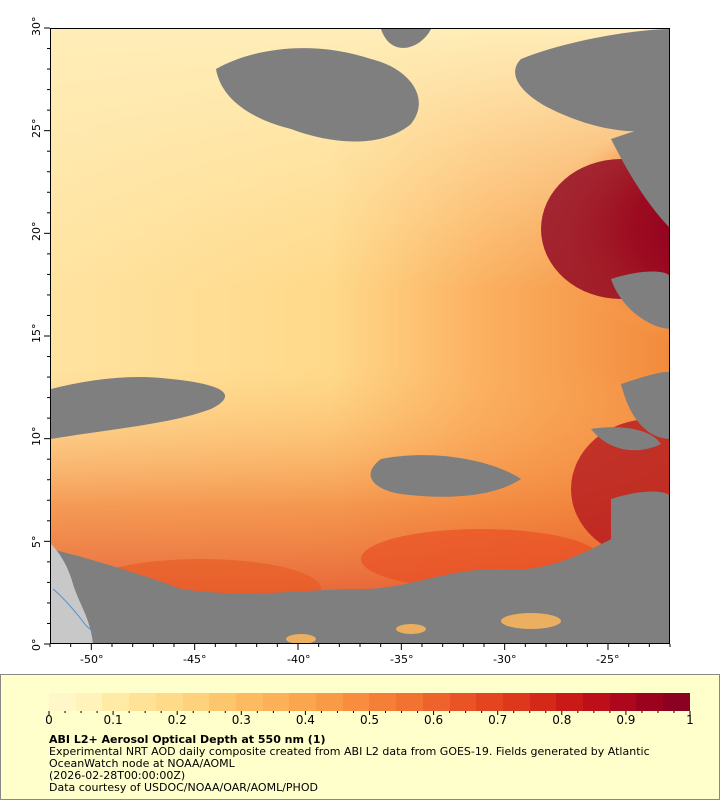  I want to click on colorbar-tick-label: 0, so click(49, 720).